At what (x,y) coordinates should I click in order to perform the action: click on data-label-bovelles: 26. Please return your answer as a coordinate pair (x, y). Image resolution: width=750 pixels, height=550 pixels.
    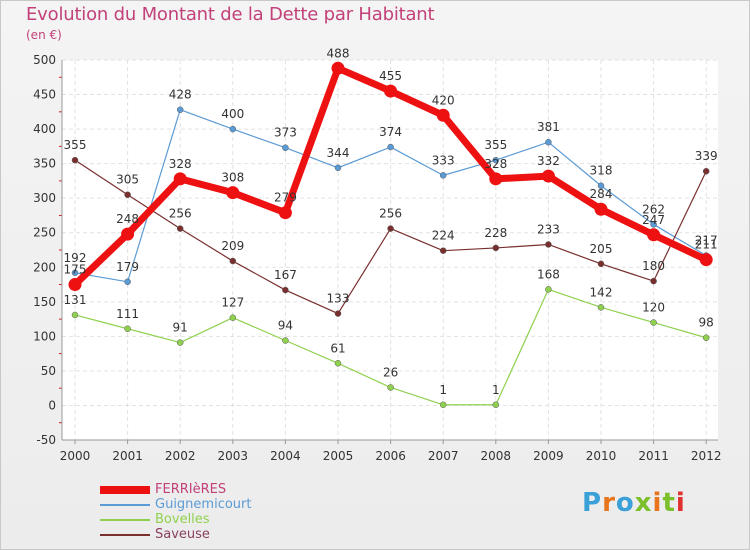
    Looking at the image, I should click on (390, 372).